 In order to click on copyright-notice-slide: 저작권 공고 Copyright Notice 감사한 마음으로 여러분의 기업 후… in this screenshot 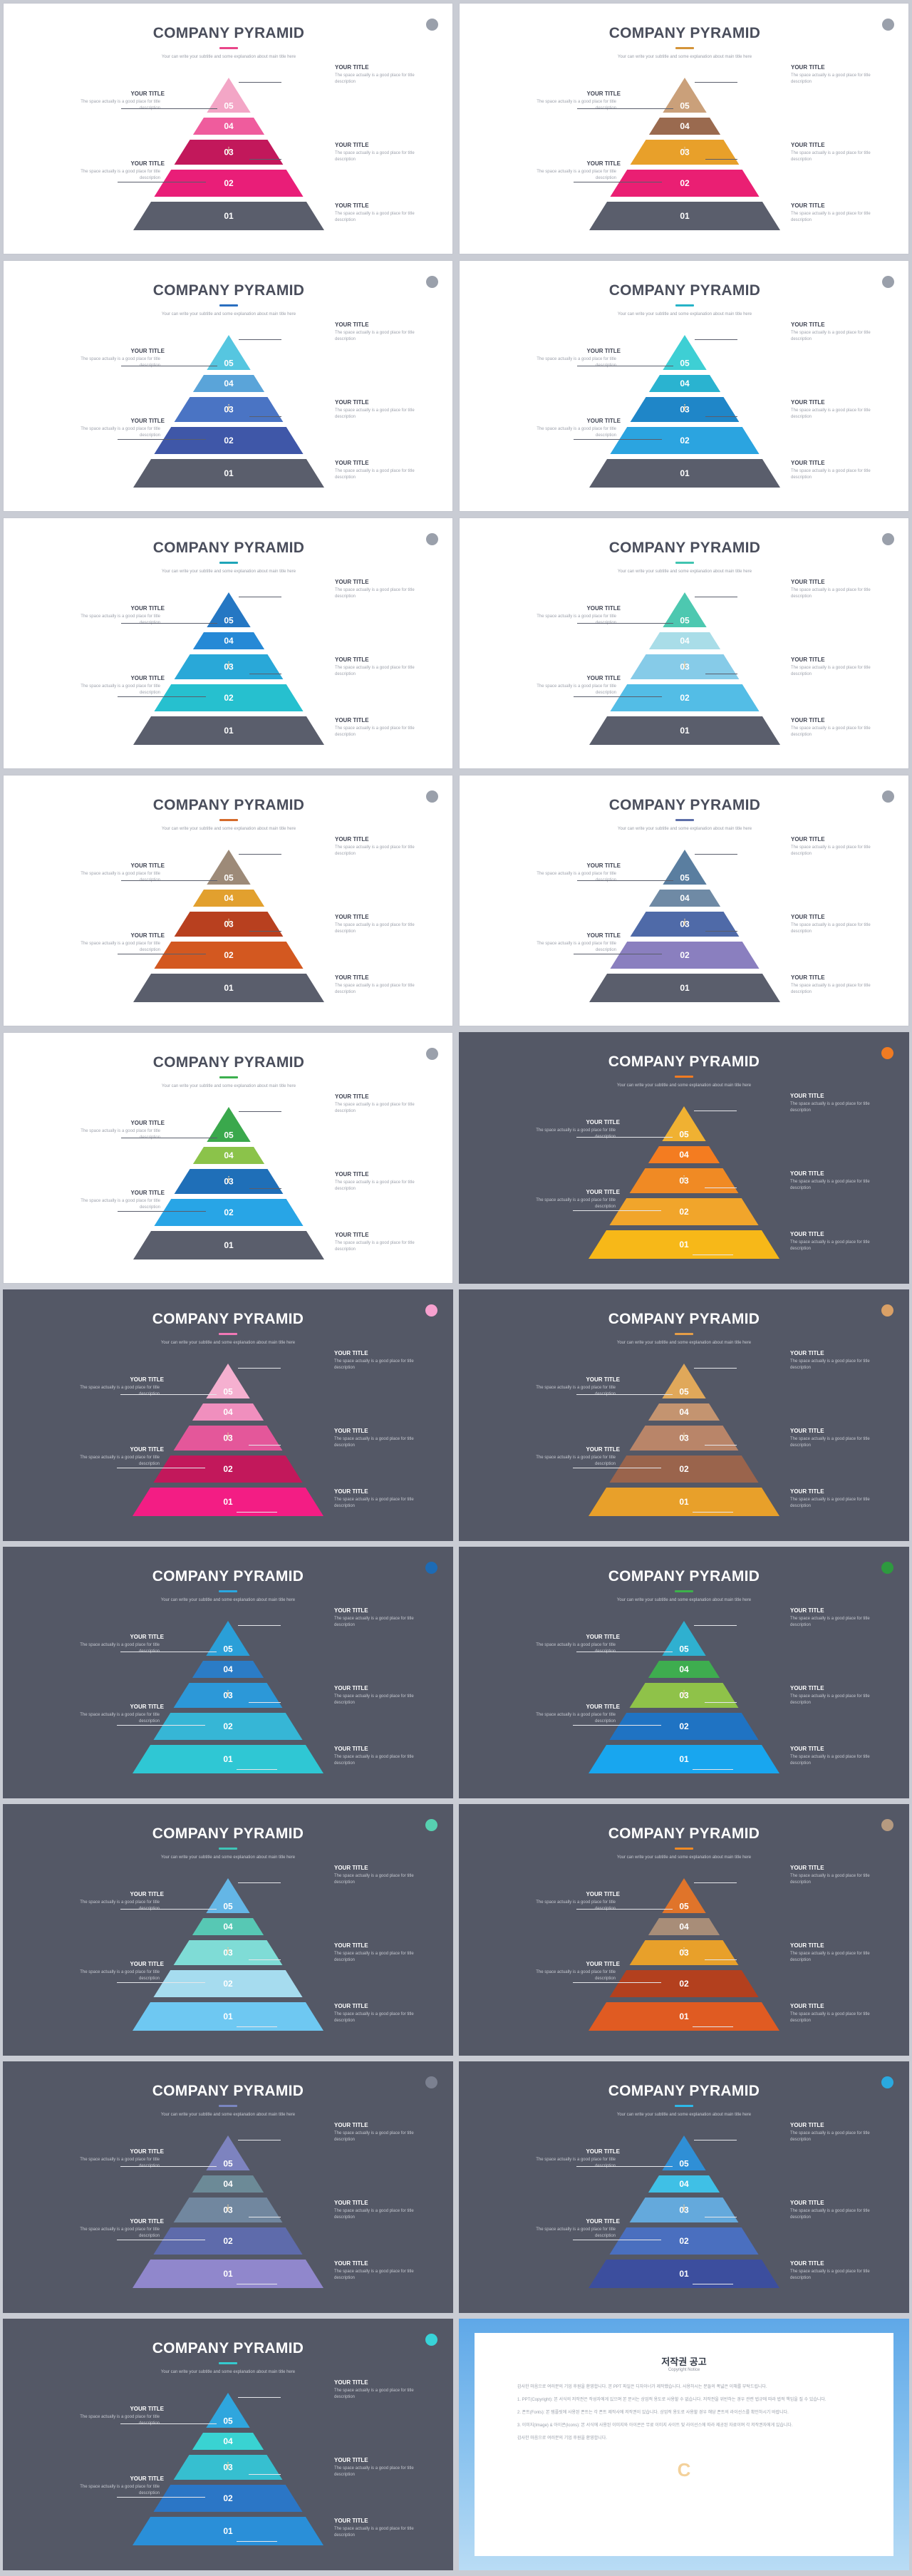, I will do `click(684, 2444)`.